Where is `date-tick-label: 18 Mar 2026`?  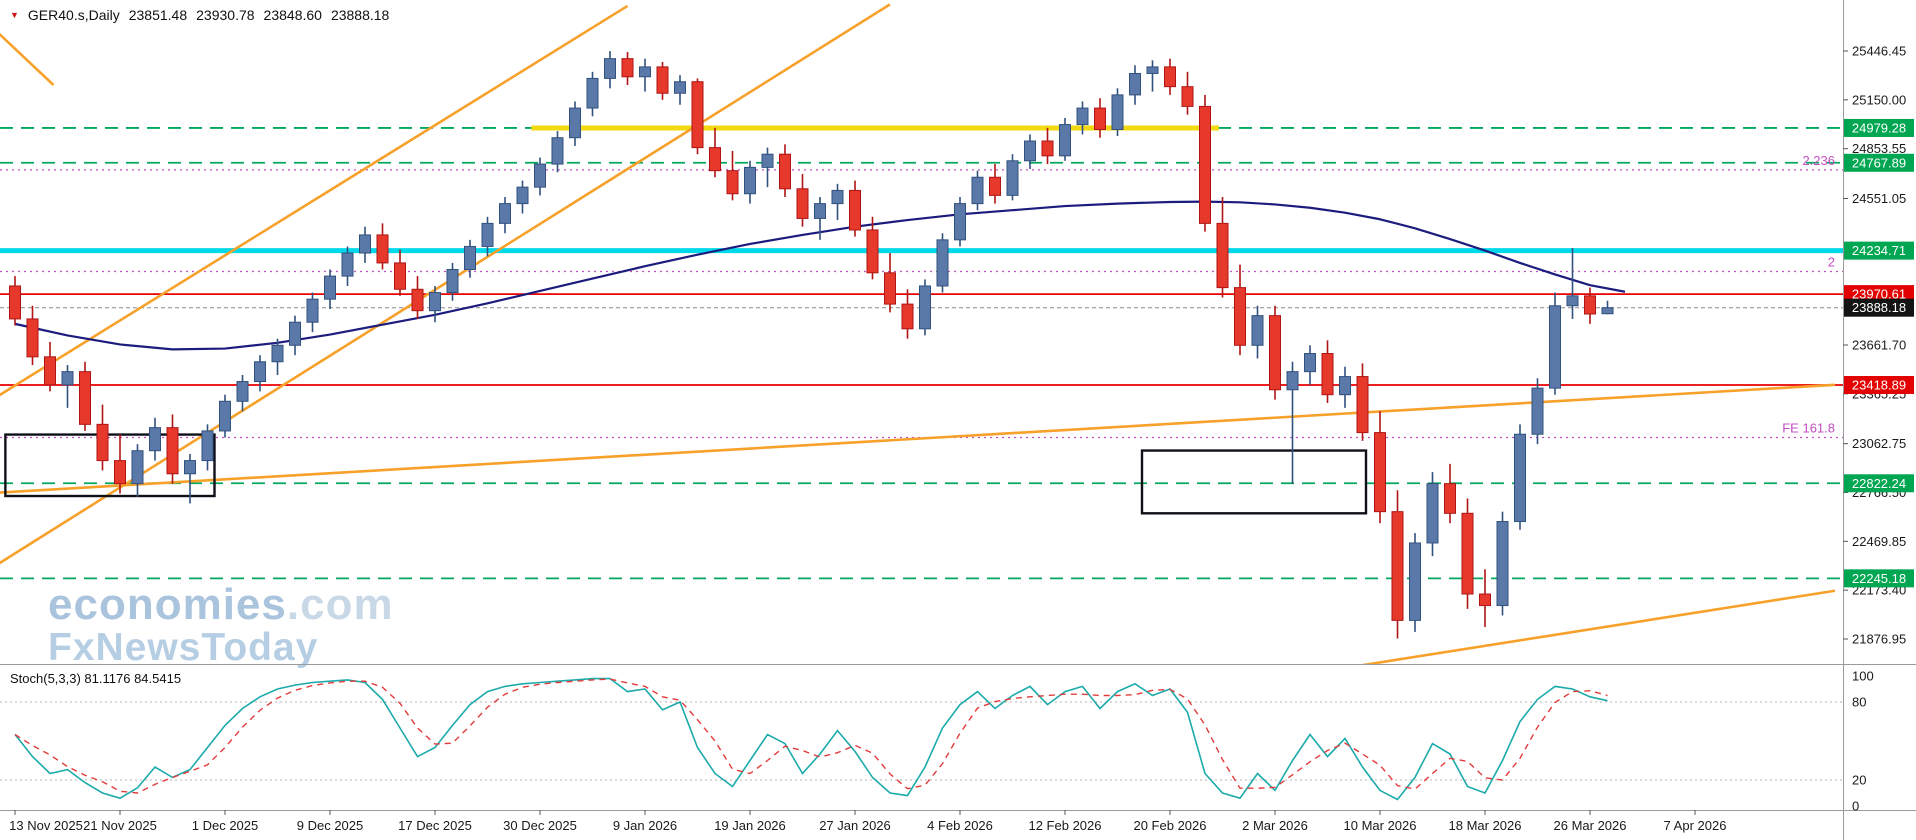
date-tick-label: 18 Mar 2026 is located at coordinates (1485, 825).